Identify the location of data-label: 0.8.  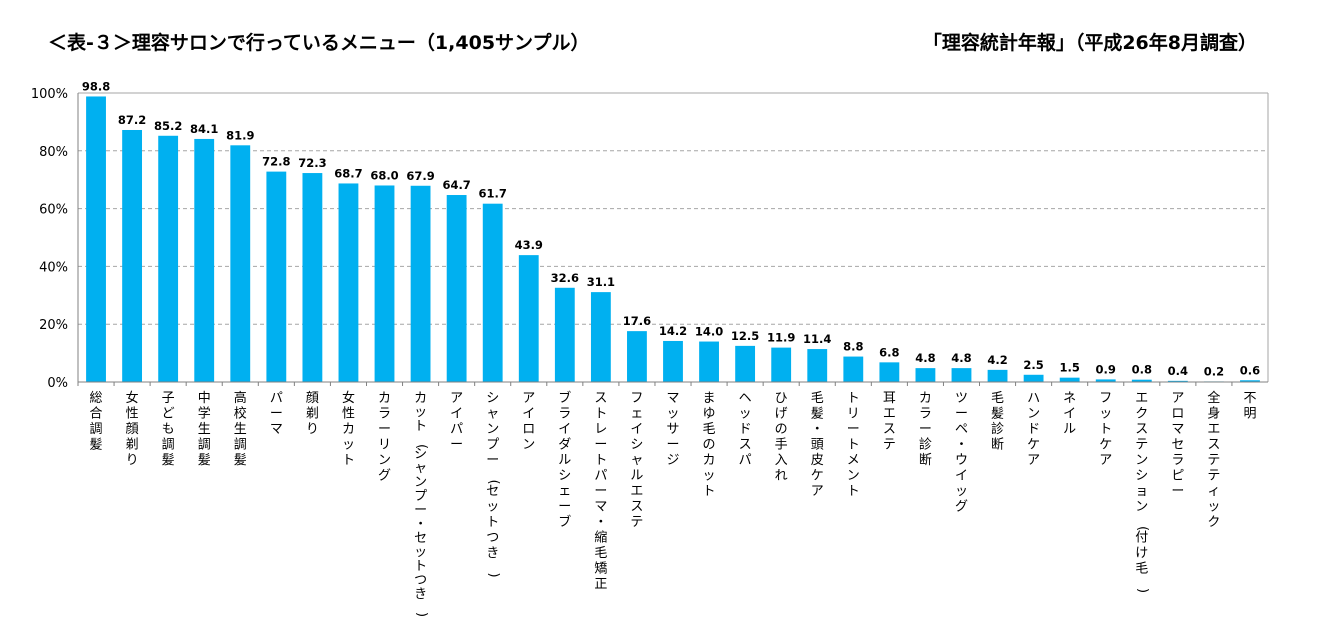
(1142, 370).